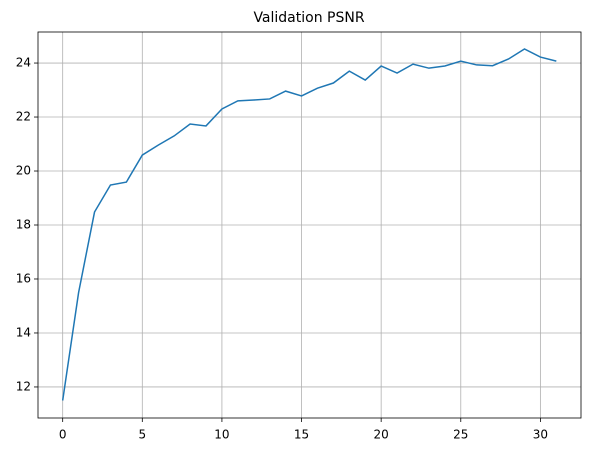  I want to click on y-tick-label: 18, so click(23, 225).